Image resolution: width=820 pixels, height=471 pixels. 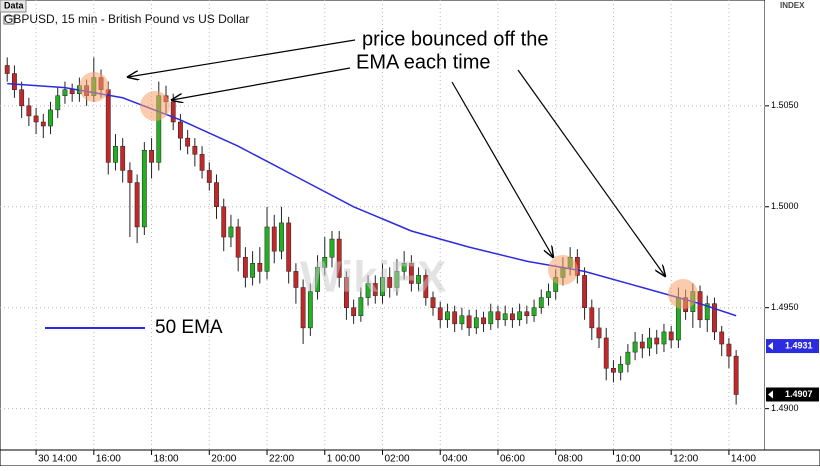 What do you see at coordinates (685, 459) in the screenshot?
I see `x-tick-label: 12:00` at bounding box center [685, 459].